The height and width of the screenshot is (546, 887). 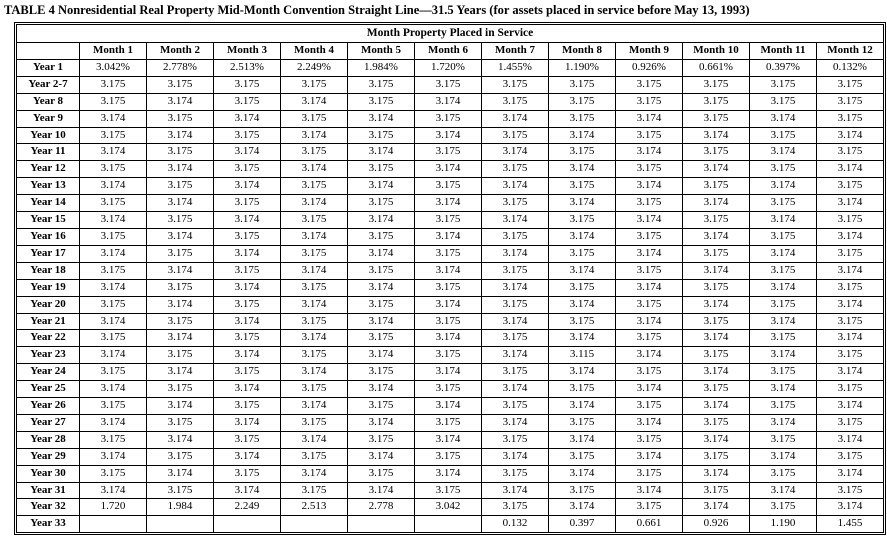 I want to click on stub-header-cell, so click(x=48, y=51).